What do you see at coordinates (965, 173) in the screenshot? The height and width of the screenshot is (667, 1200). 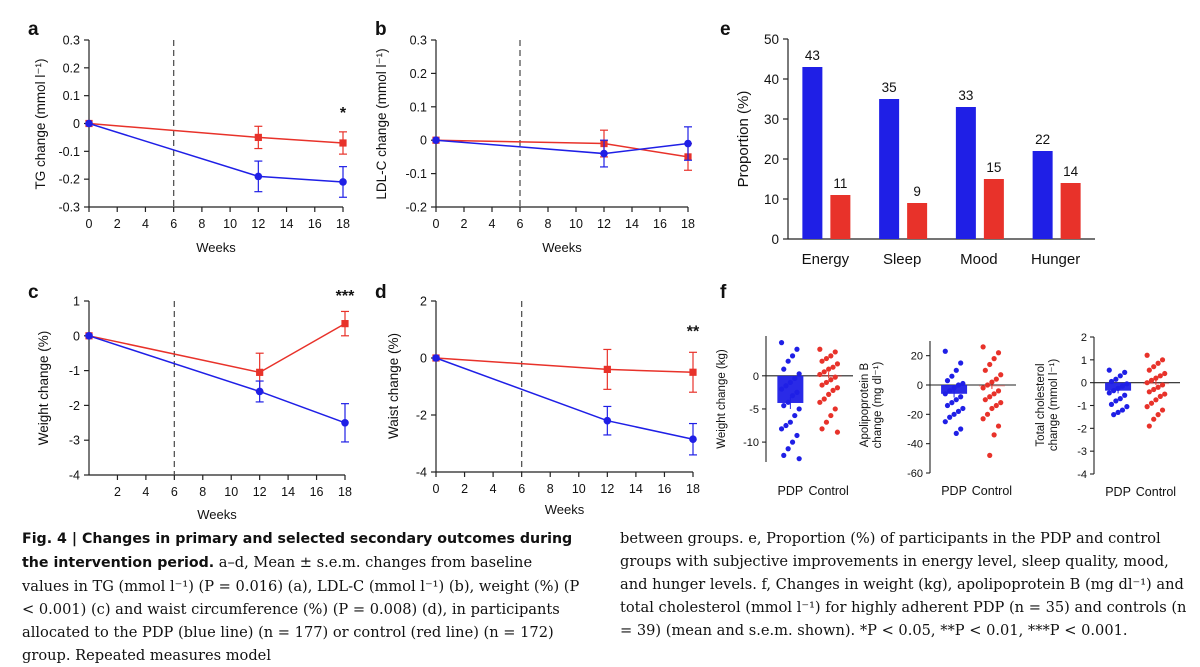 I see `bar-pdp-mood` at bounding box center [965, 173].